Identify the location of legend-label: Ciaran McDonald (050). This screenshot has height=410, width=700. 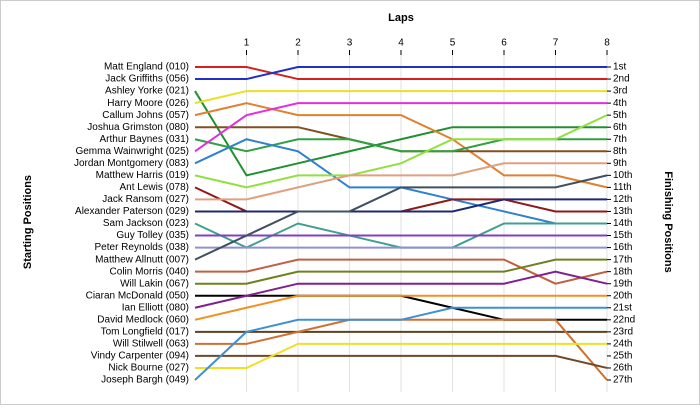
(137, 295).